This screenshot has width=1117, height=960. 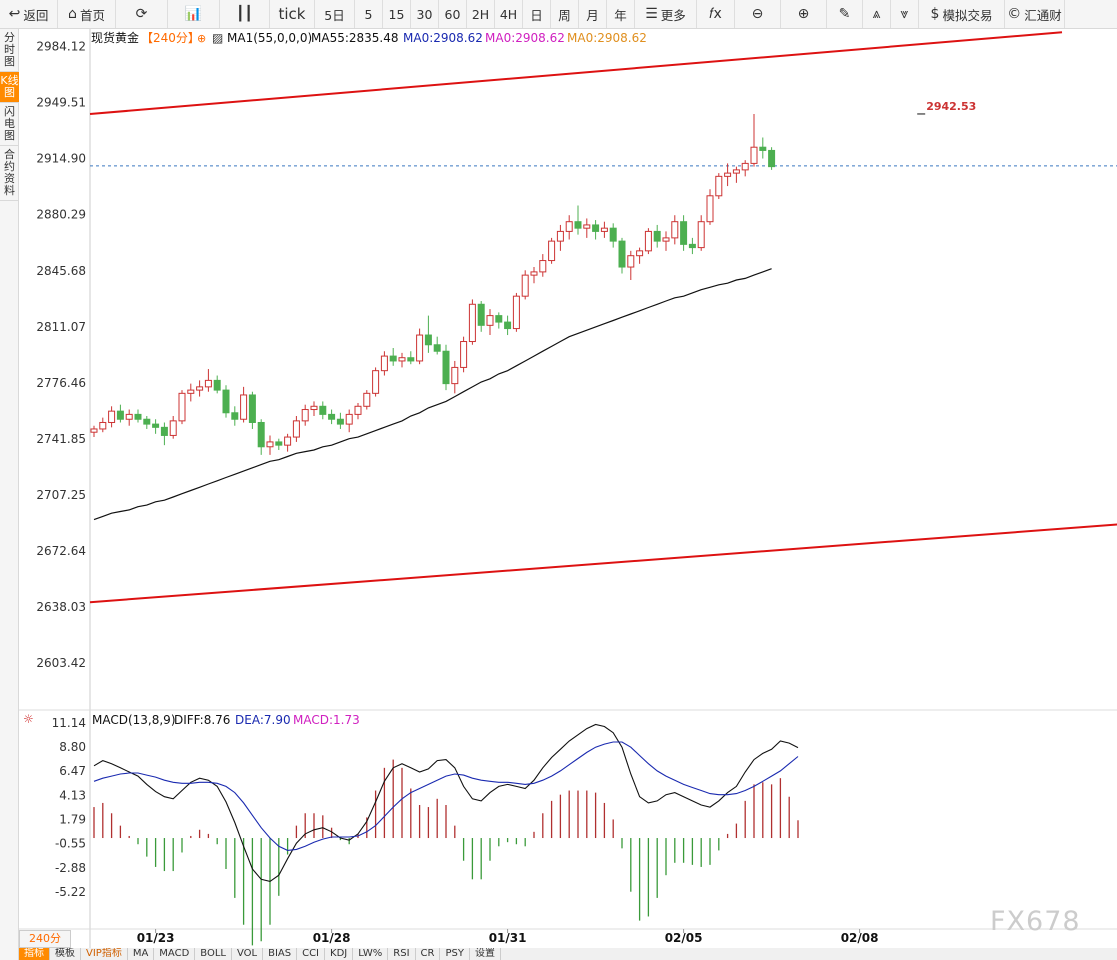 I want to click on bottom-tab-psy: PSY, so click(x=455, y=954).